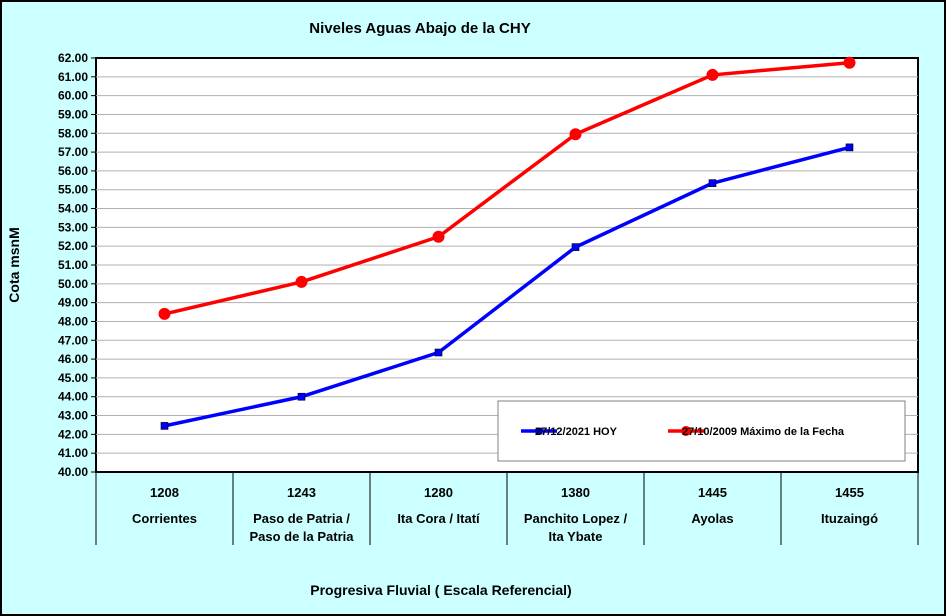 Image resolution: width=946 pixels, height=616 pixels. What do you see at coordinates (73, 133) in the screenshot?
I see `y-tick-label: 58.00` at bounding box center [73, 133].